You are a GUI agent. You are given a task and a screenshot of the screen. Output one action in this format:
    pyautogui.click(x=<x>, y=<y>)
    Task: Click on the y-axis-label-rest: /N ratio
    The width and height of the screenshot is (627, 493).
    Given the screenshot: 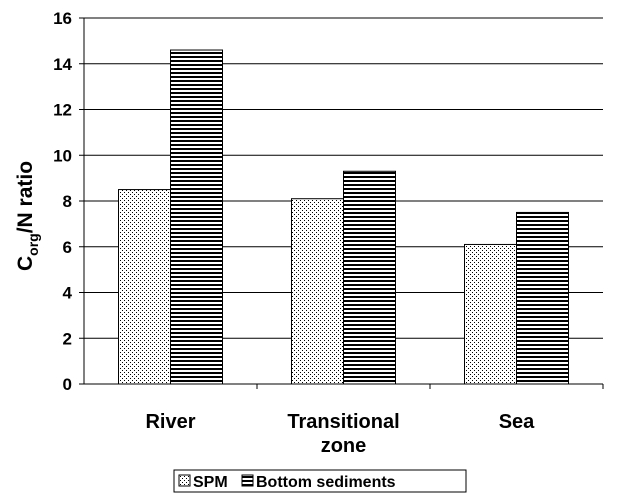 What is the action you would take?
    pyautogui.click(x=25, y=197)
    